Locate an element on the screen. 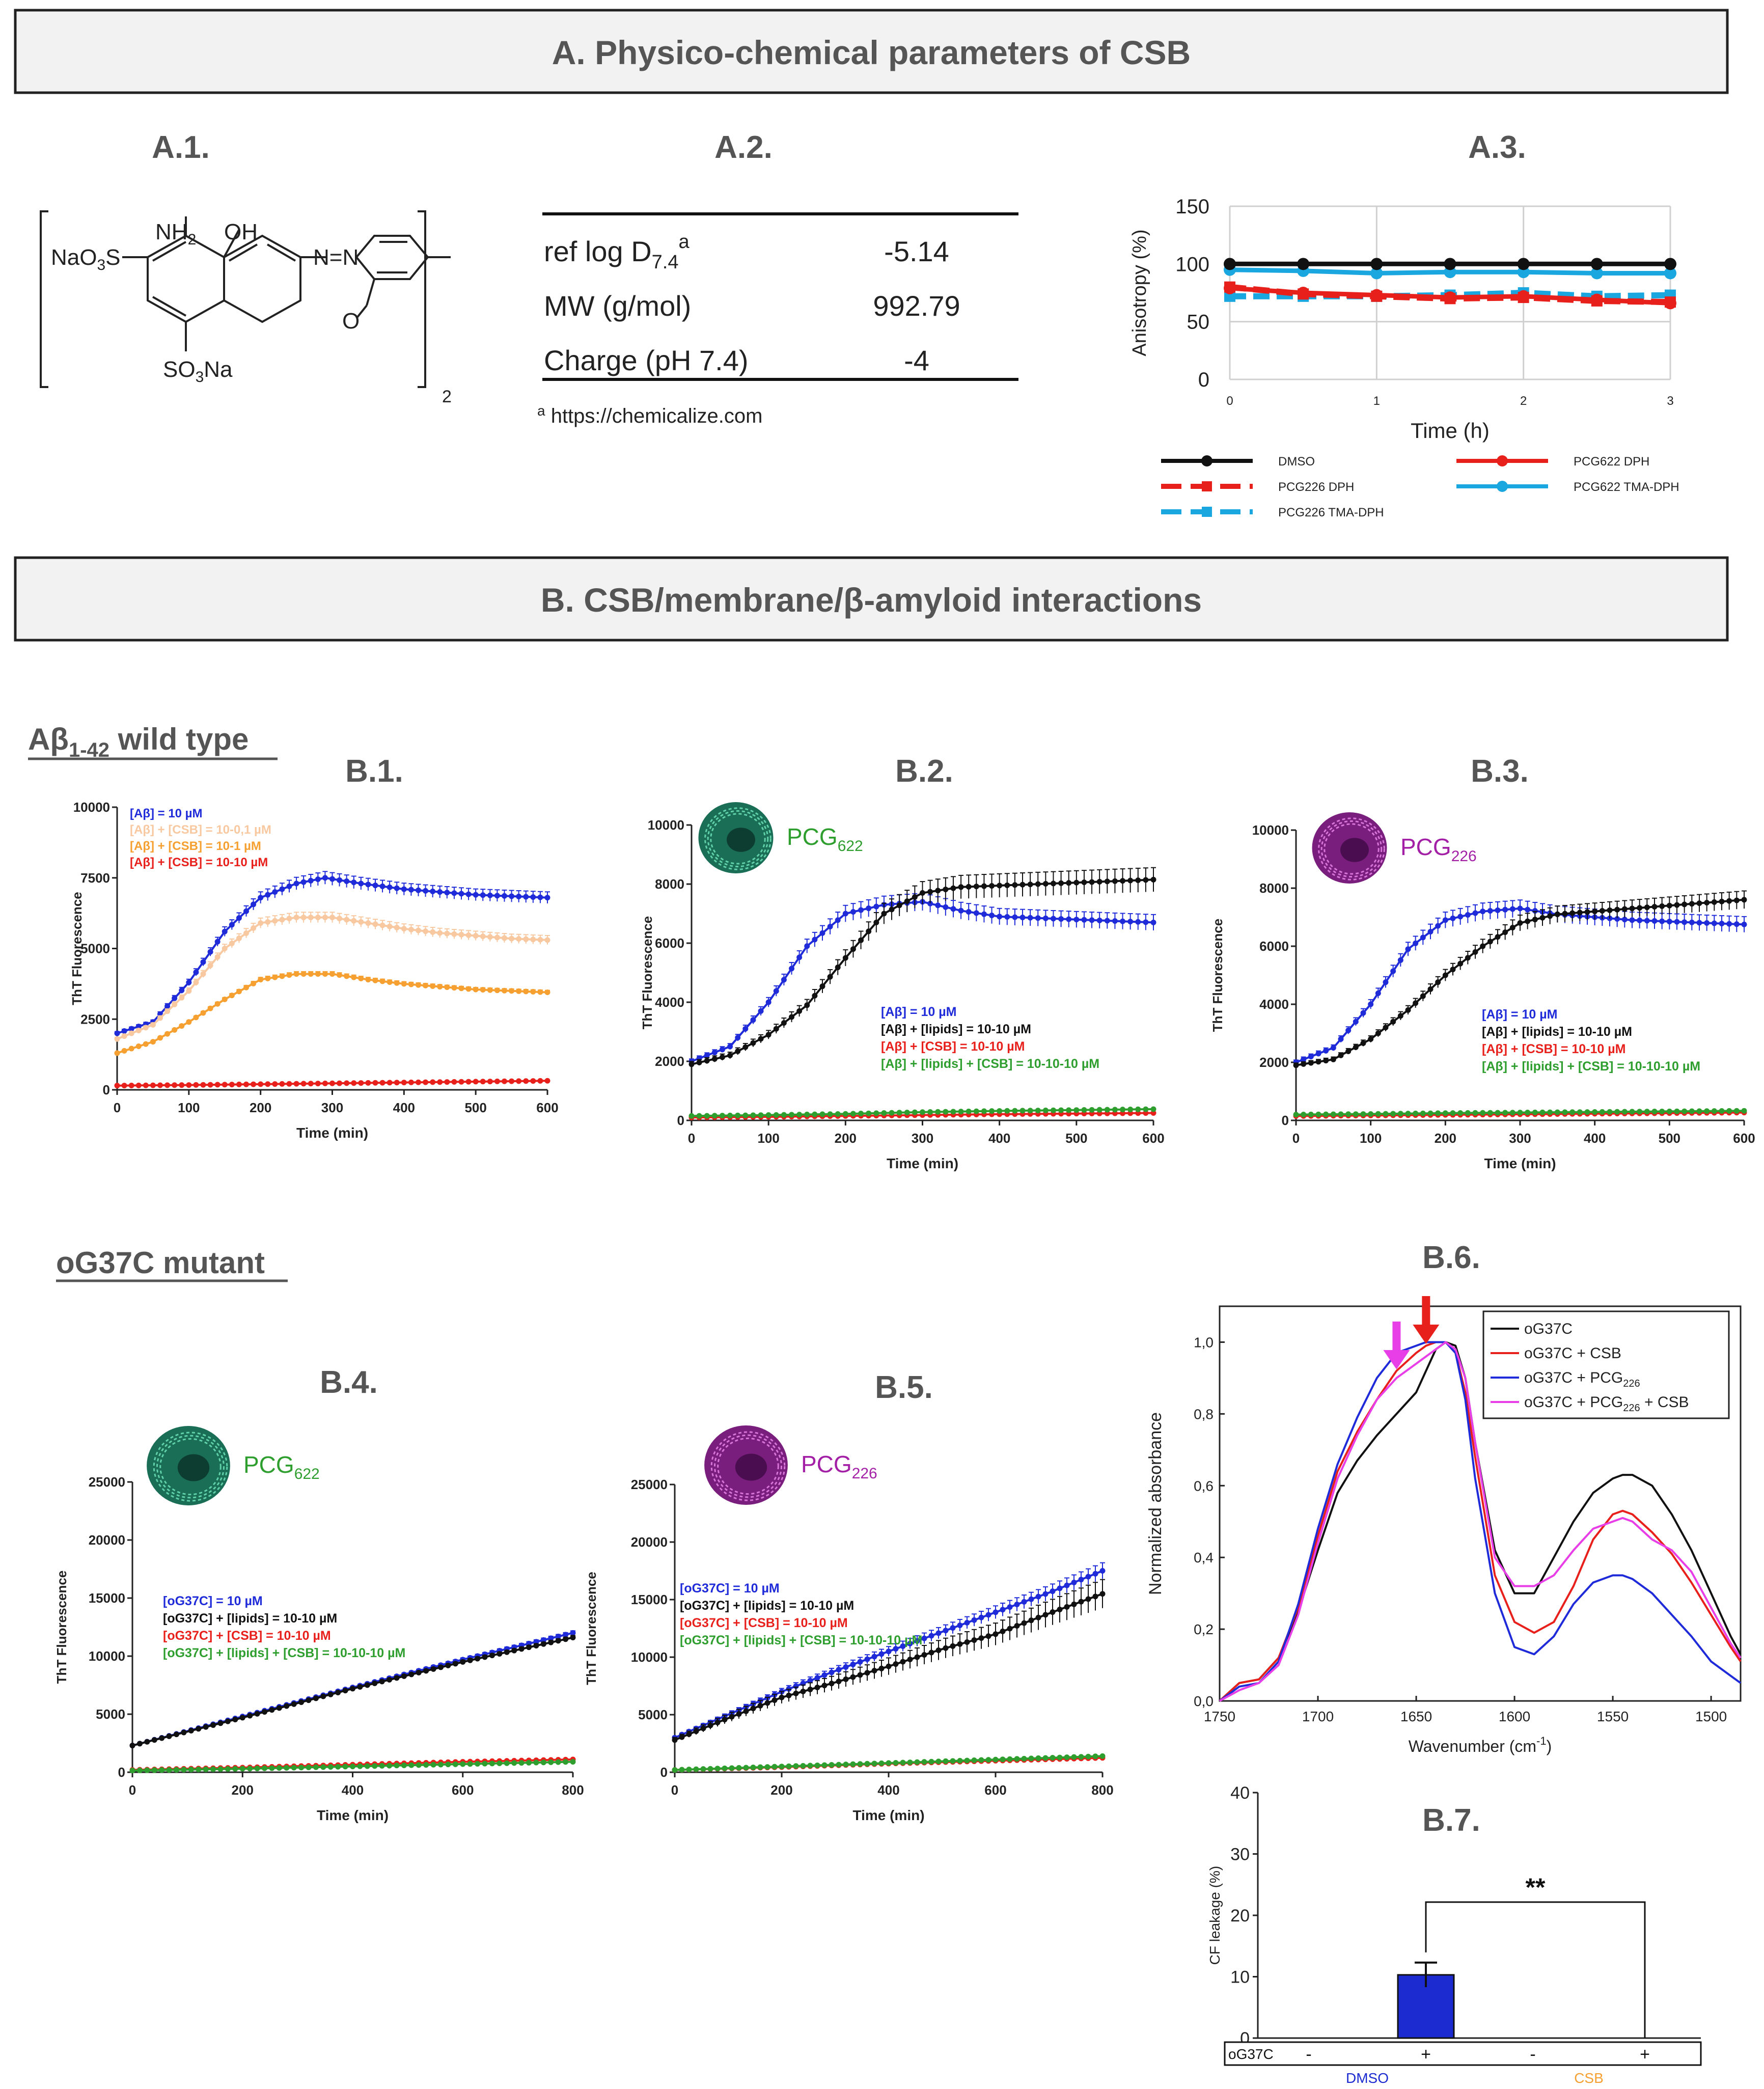  legend-item: PCG622 TMA-DPH is located at coordinates (1567, 487).